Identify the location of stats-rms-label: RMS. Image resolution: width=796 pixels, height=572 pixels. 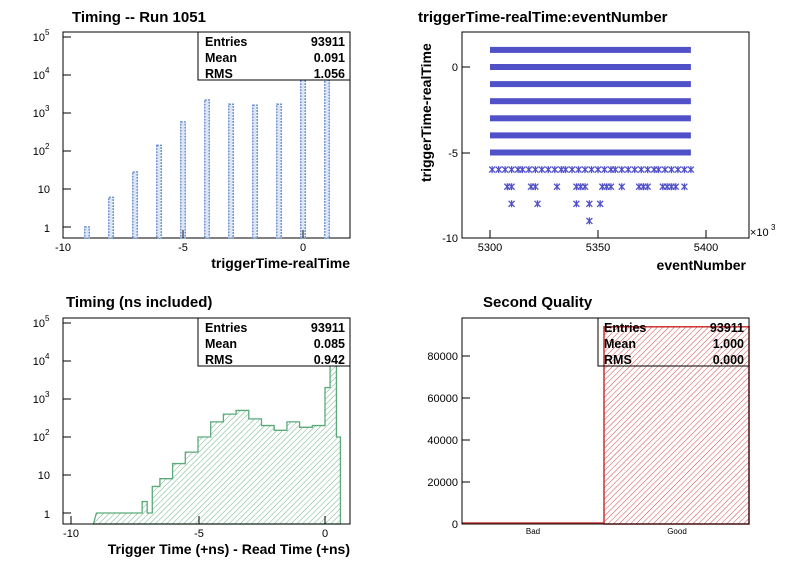
(618, 360).